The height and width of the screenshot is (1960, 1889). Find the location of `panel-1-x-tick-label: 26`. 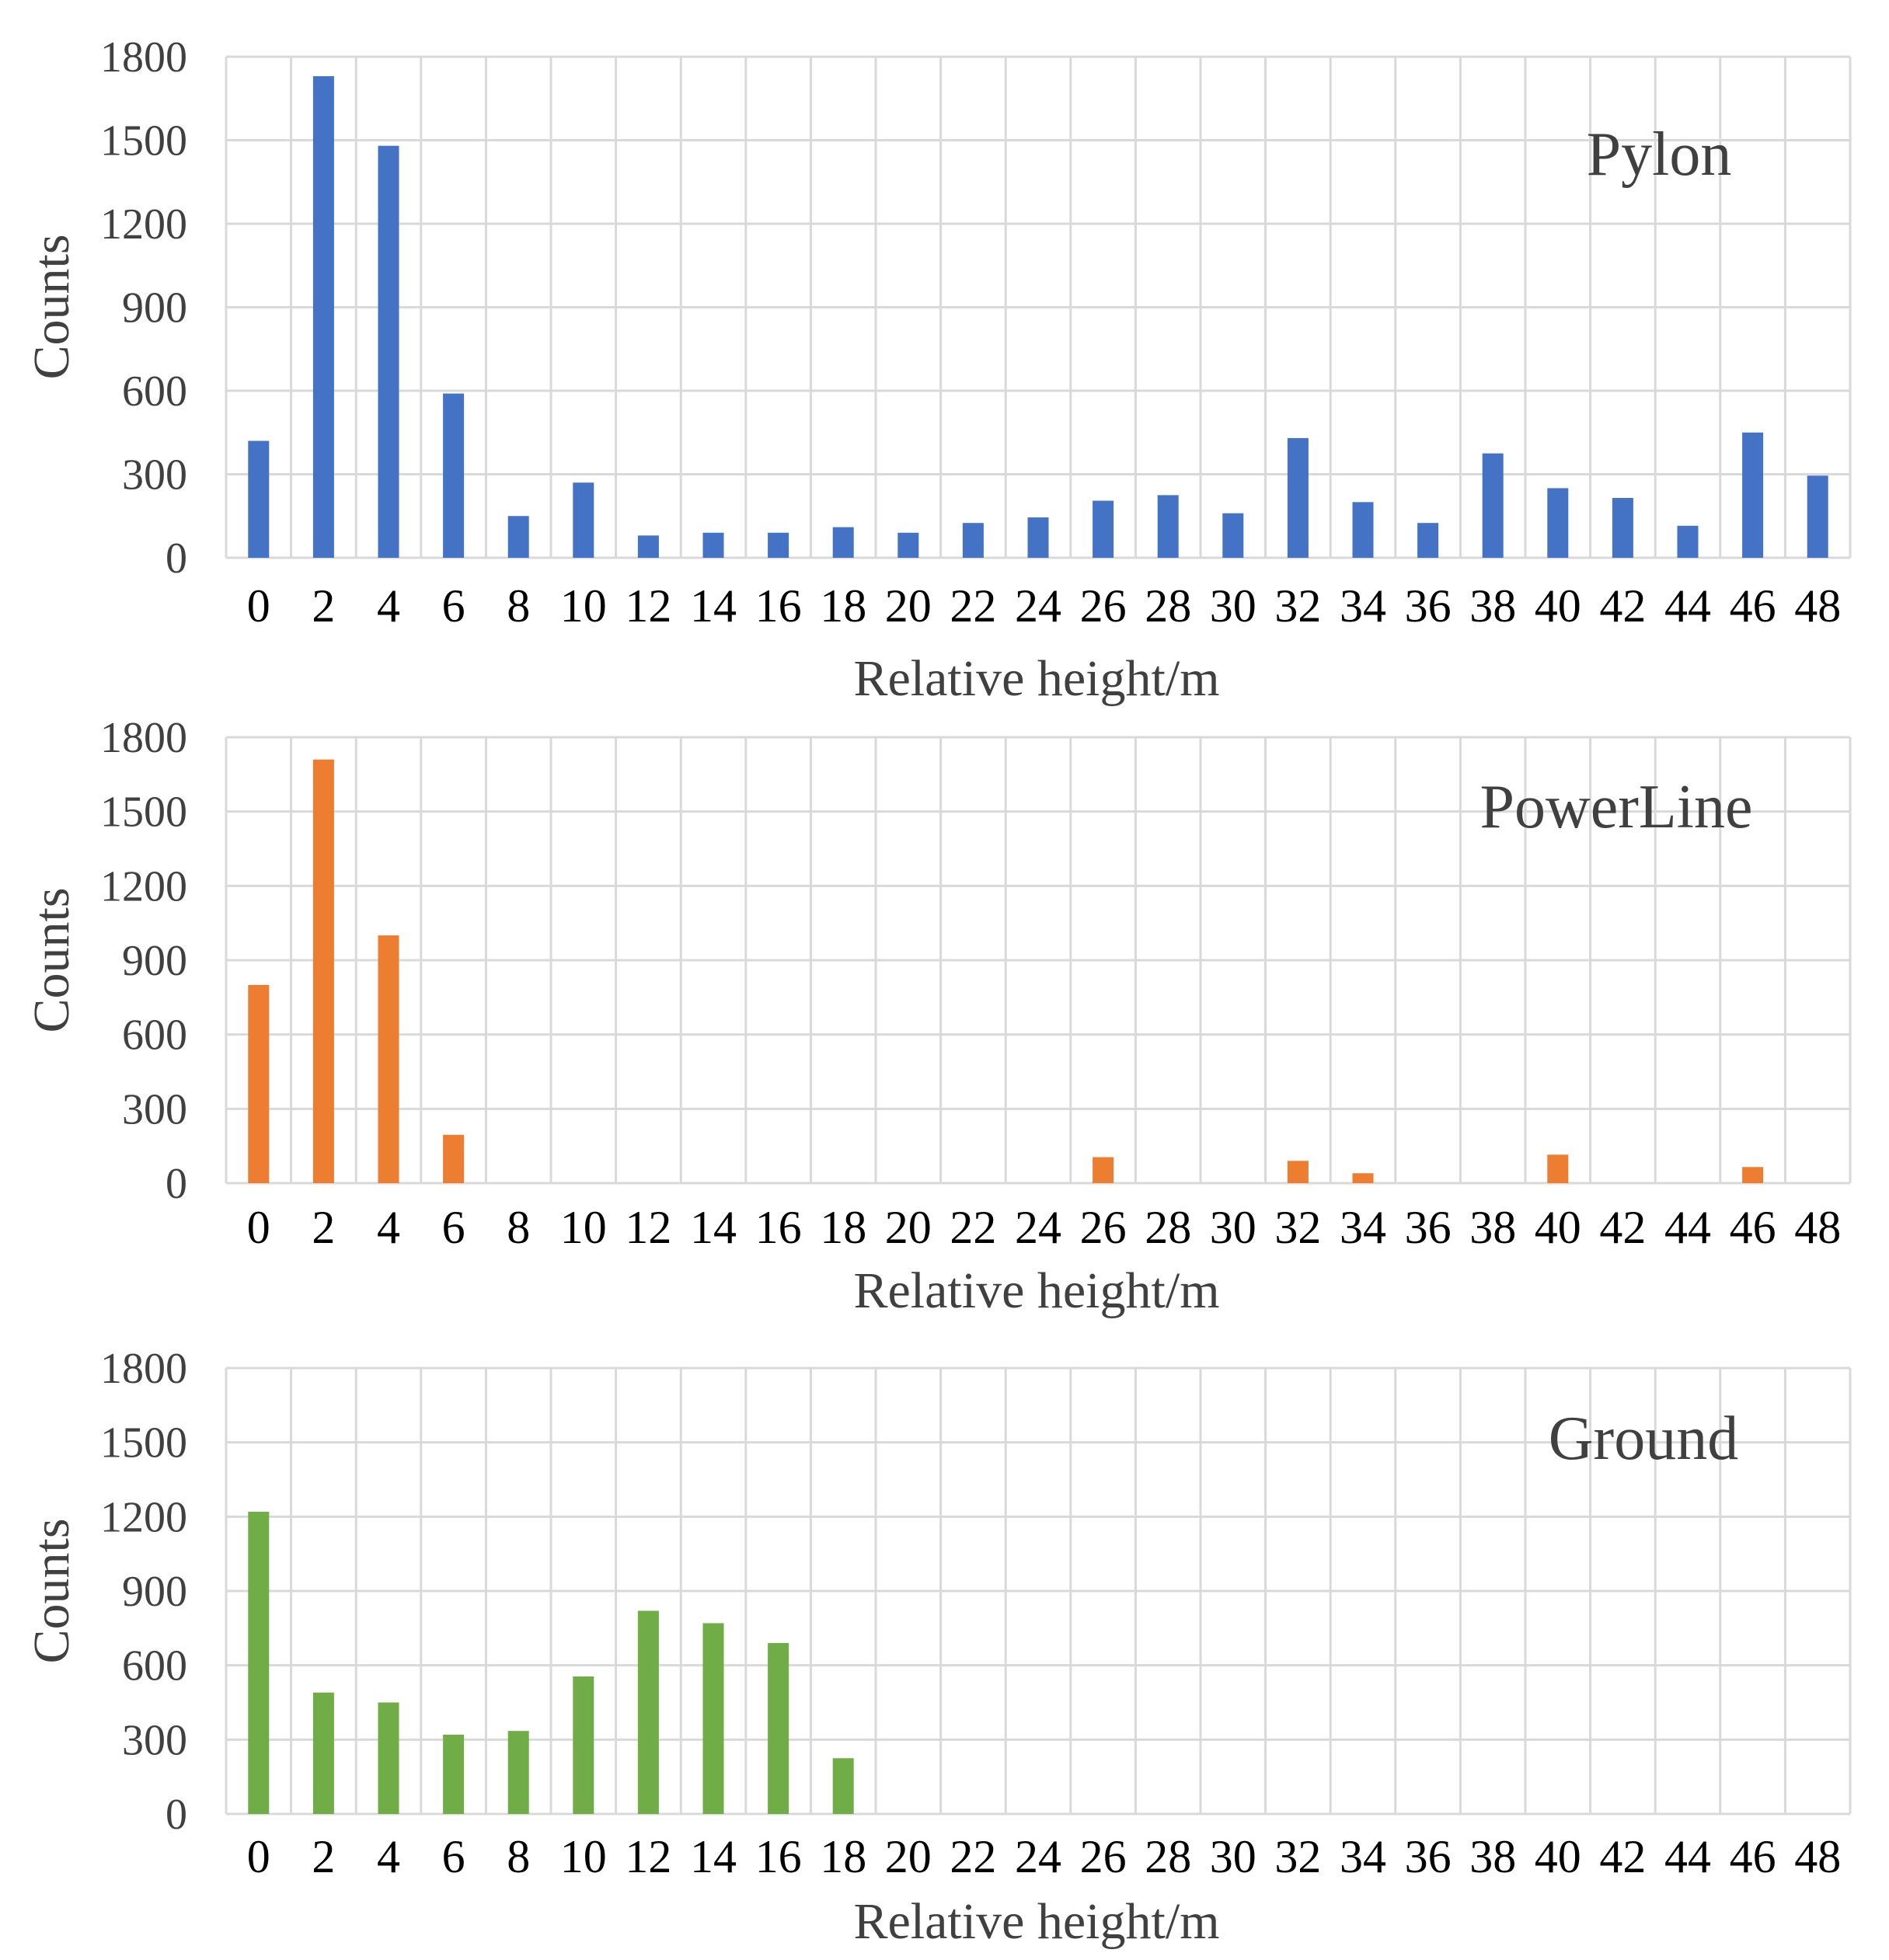

panel-1-x-tick-label: 26 is located at coordinates (1103, 606).